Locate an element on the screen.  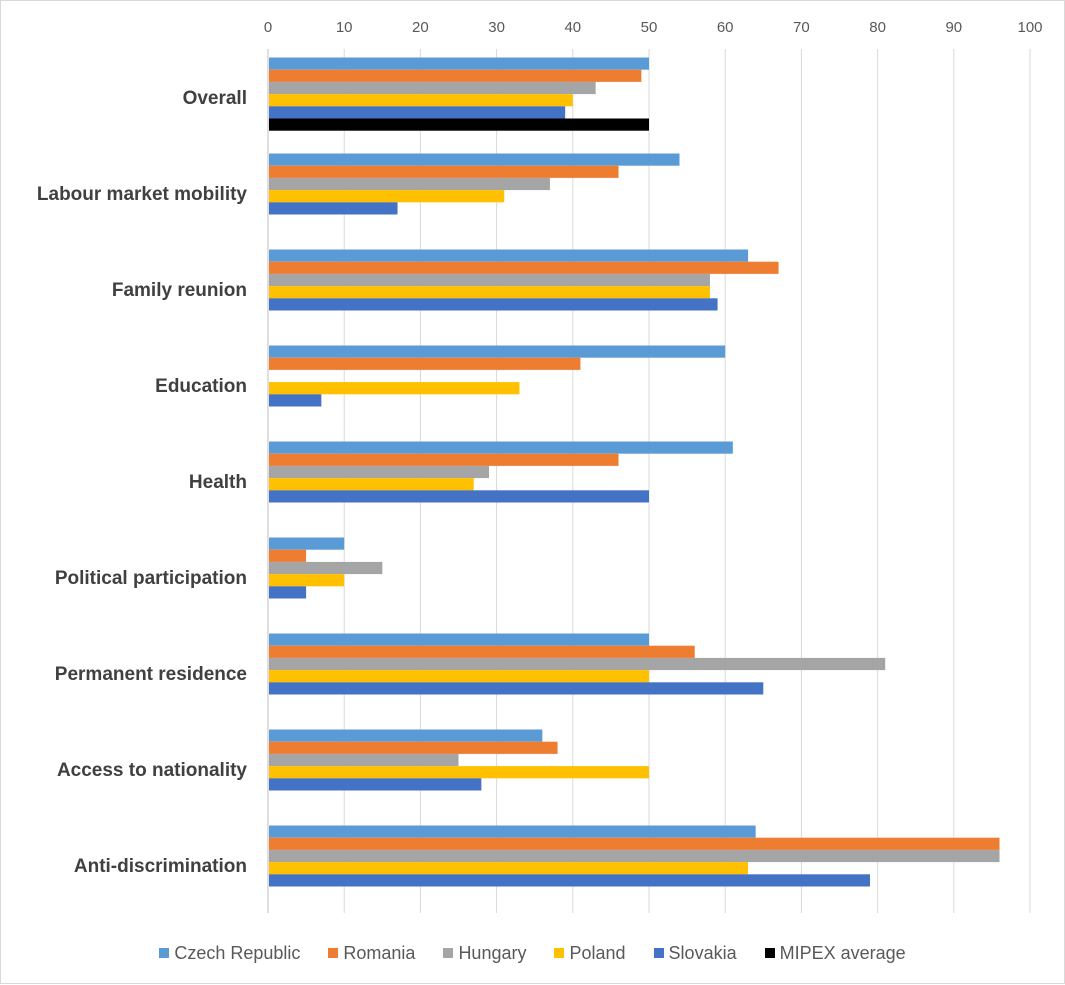
legend-label: Slovakia is located at coordinates (702, 952).